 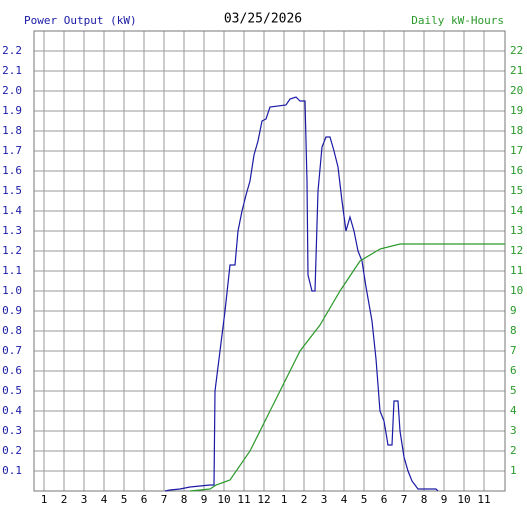 I want to click on y2-tick-label: 13, so click(x=516, y=230).